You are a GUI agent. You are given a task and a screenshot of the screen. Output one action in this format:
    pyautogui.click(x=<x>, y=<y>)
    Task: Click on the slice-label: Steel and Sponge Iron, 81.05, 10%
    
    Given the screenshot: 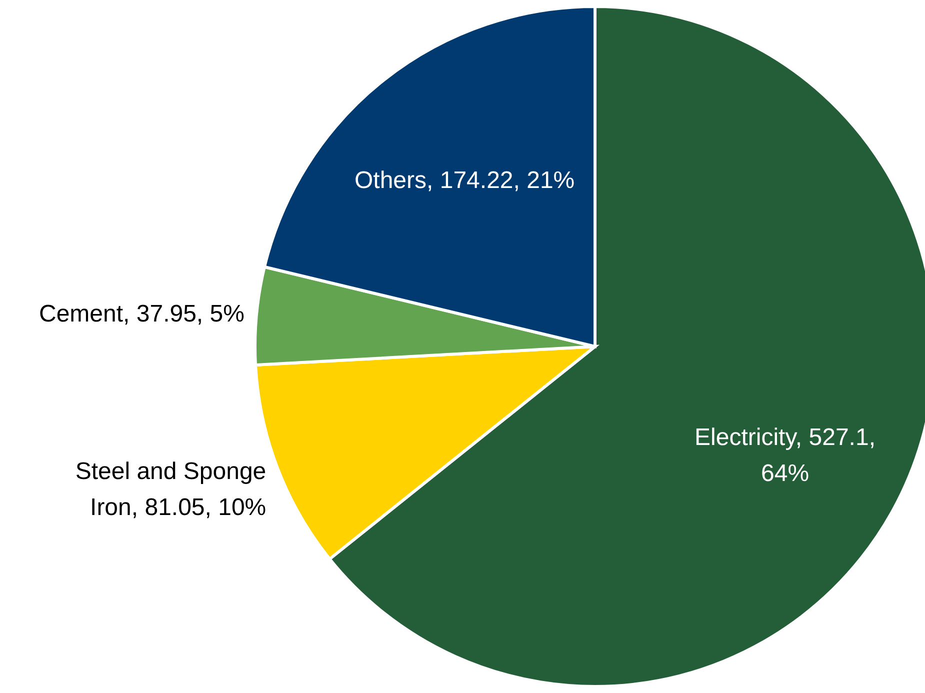 What is the action you would take?
    pyautogui.click(x=170, y=490)
    